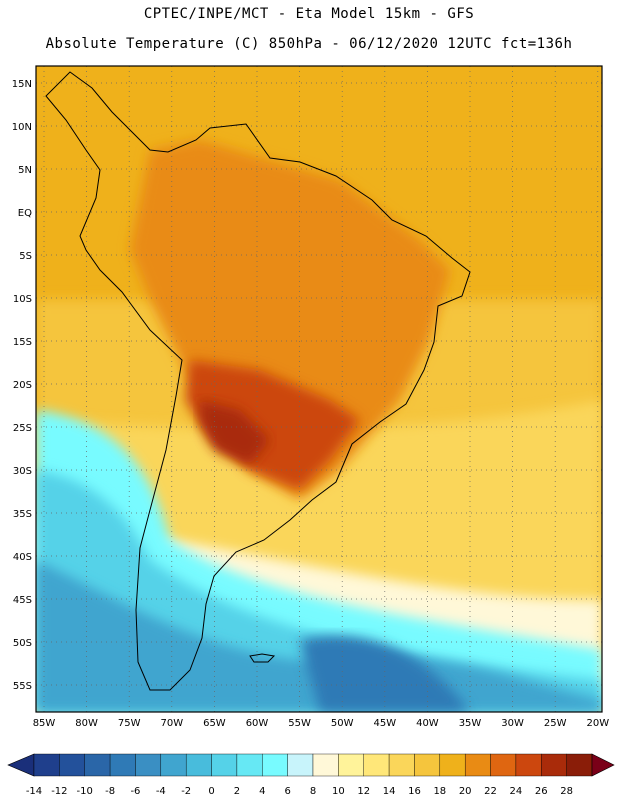 The height and width of the screenshot is (800, 618). What do you see at coordinates (309, 14) in the screenshot?
I see `map-title-line-1: CPTEC/INPE/MCT - Eta Model 15km - GFS` at bounding box center [309, 14].